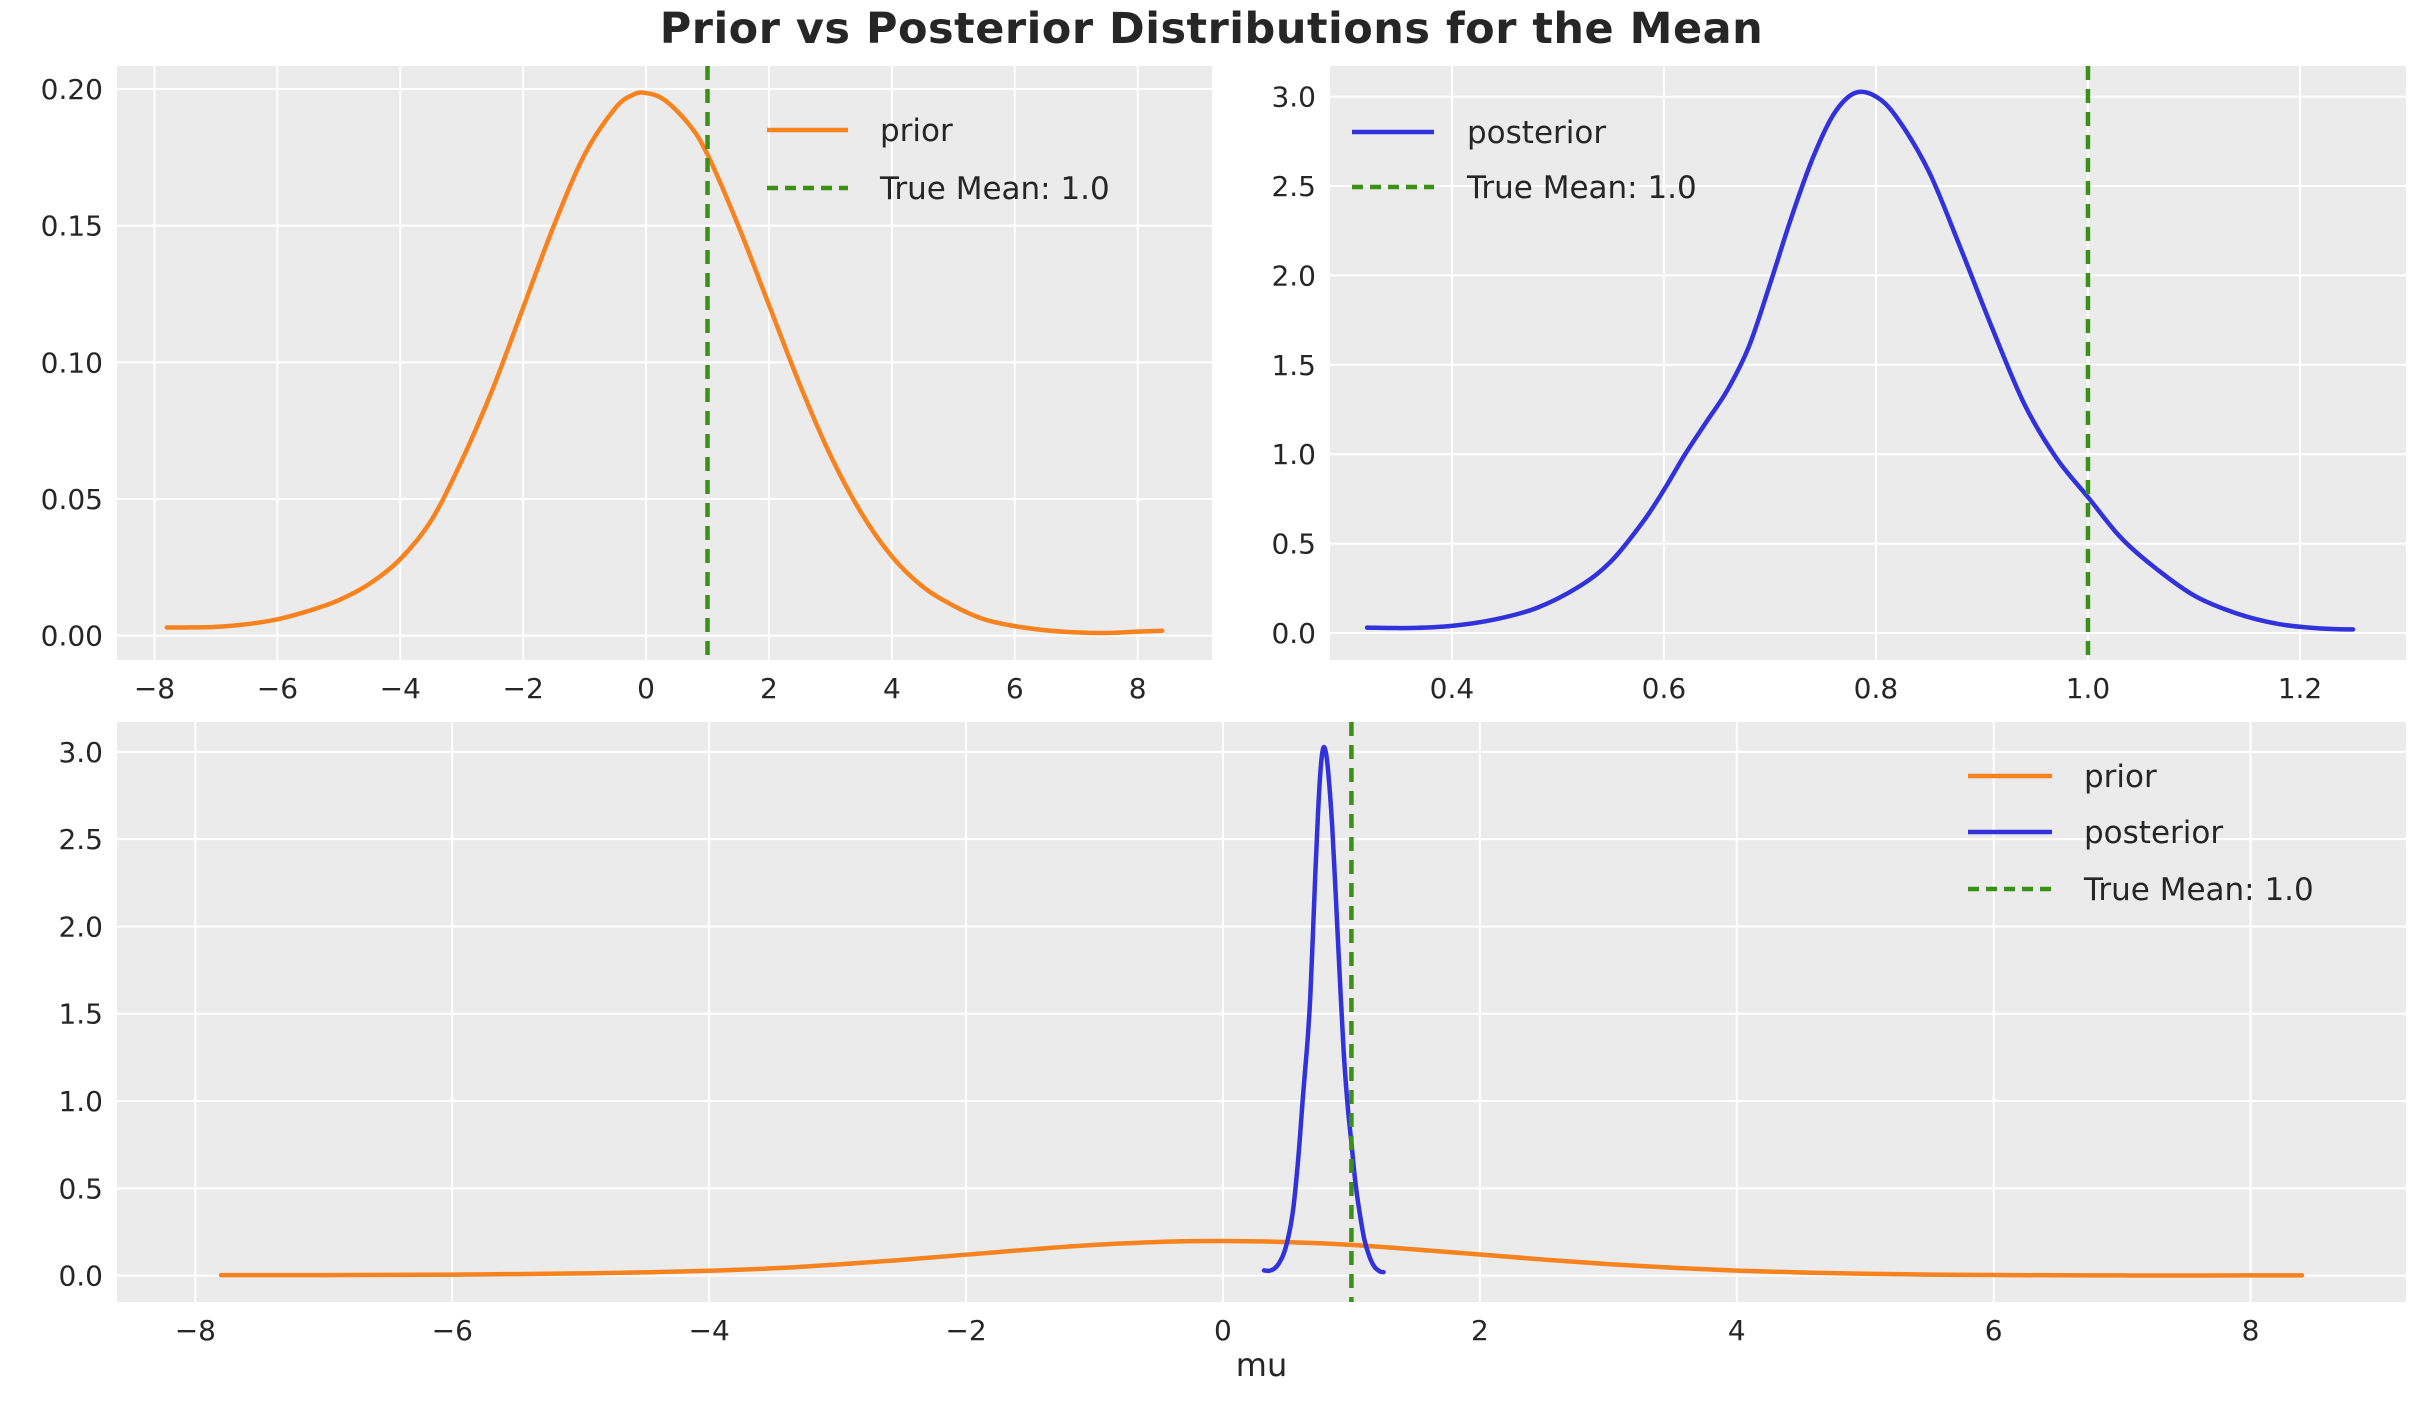 This screenshot has width=2423, height=1423. What do you see at coordinates (1524, 160) in the screenshot?
I see `legend: posterior True Mean: 1.0` at bounding box center [1524, 160].